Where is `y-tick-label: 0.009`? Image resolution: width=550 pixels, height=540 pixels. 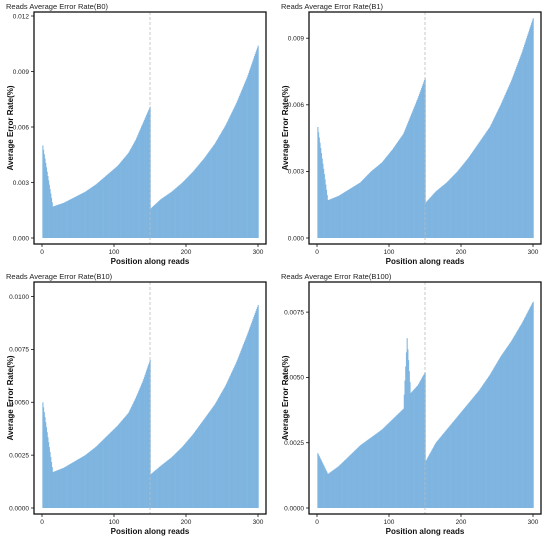
y-tick-label: 0.009 is located at coordinates (21, 72).